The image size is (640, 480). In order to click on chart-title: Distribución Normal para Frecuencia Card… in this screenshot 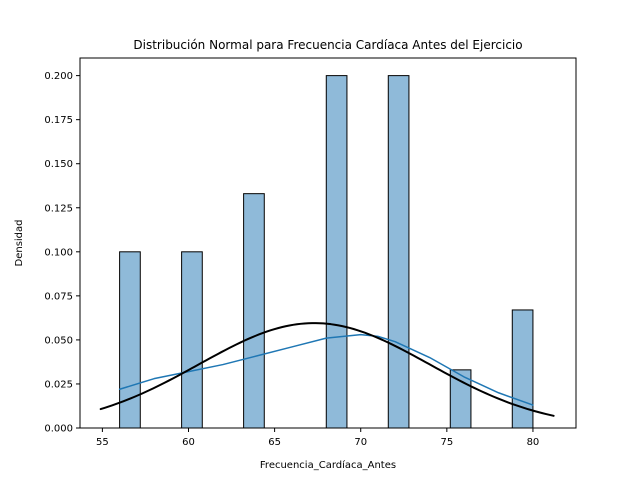, I will do `click(327, 45)`.